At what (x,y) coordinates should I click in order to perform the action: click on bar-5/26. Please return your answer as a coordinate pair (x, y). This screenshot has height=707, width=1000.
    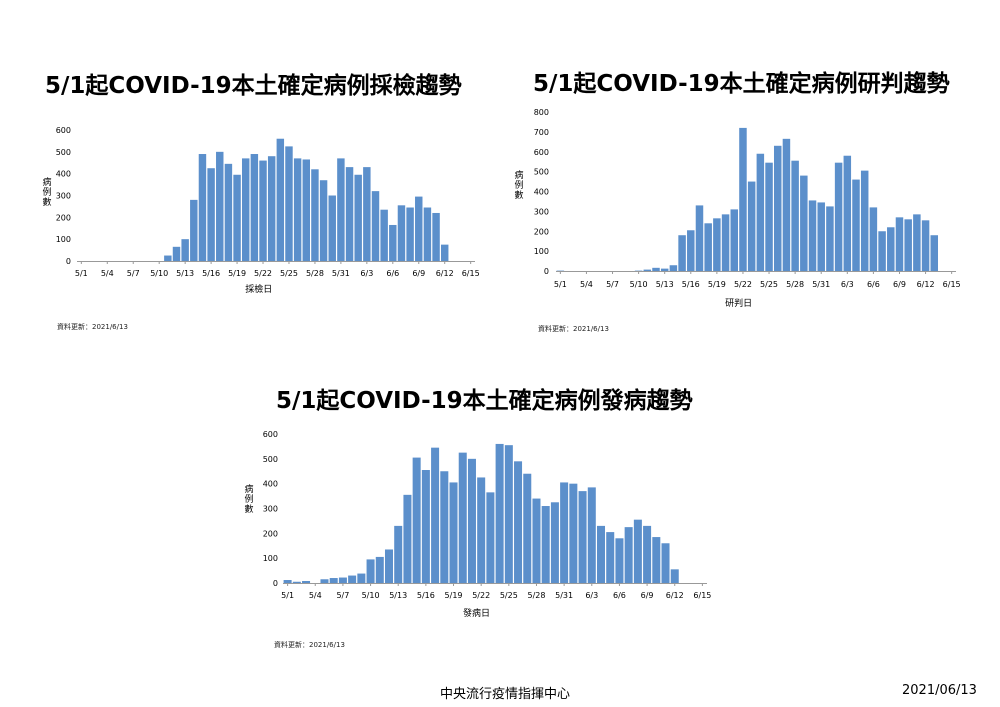
    Looking at the image, I should click on (777, 208).